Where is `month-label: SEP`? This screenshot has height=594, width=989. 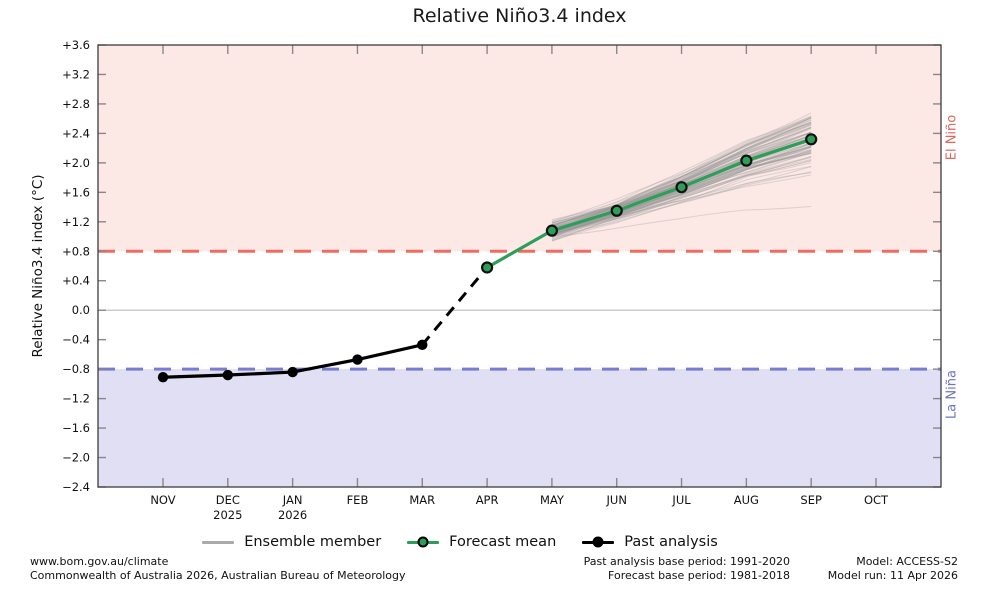
month-label: SEP is located at coordinates (811, 500).